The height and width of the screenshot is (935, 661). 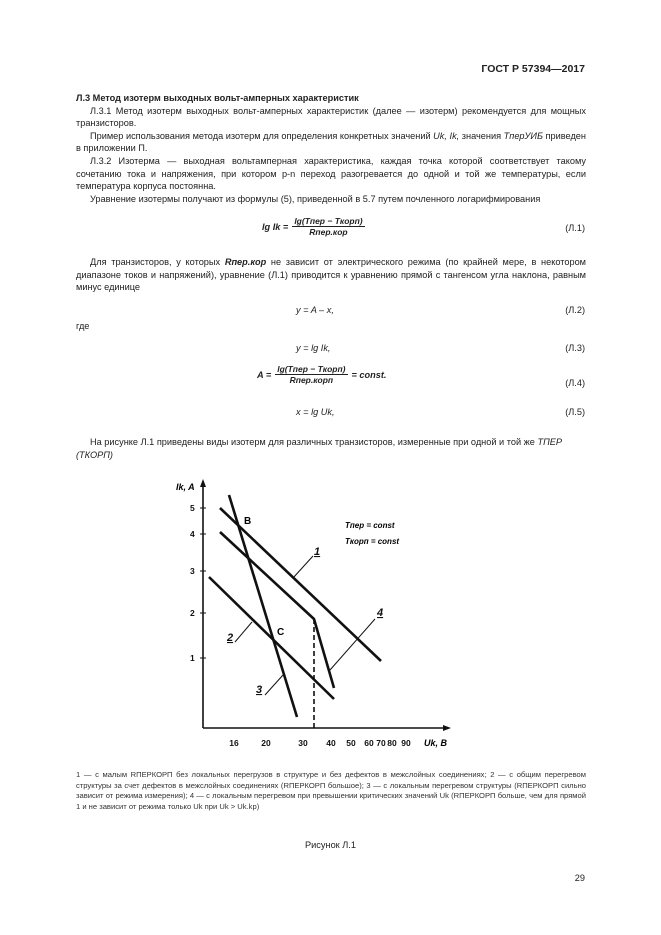 I want to click on where-label: где, so click(x=83, y=326).